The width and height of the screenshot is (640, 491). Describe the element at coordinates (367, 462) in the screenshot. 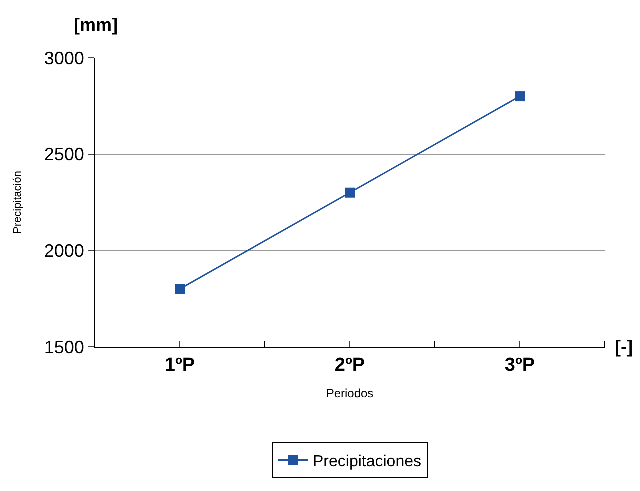

I see `legend-label: Precipitaciones` at that location.